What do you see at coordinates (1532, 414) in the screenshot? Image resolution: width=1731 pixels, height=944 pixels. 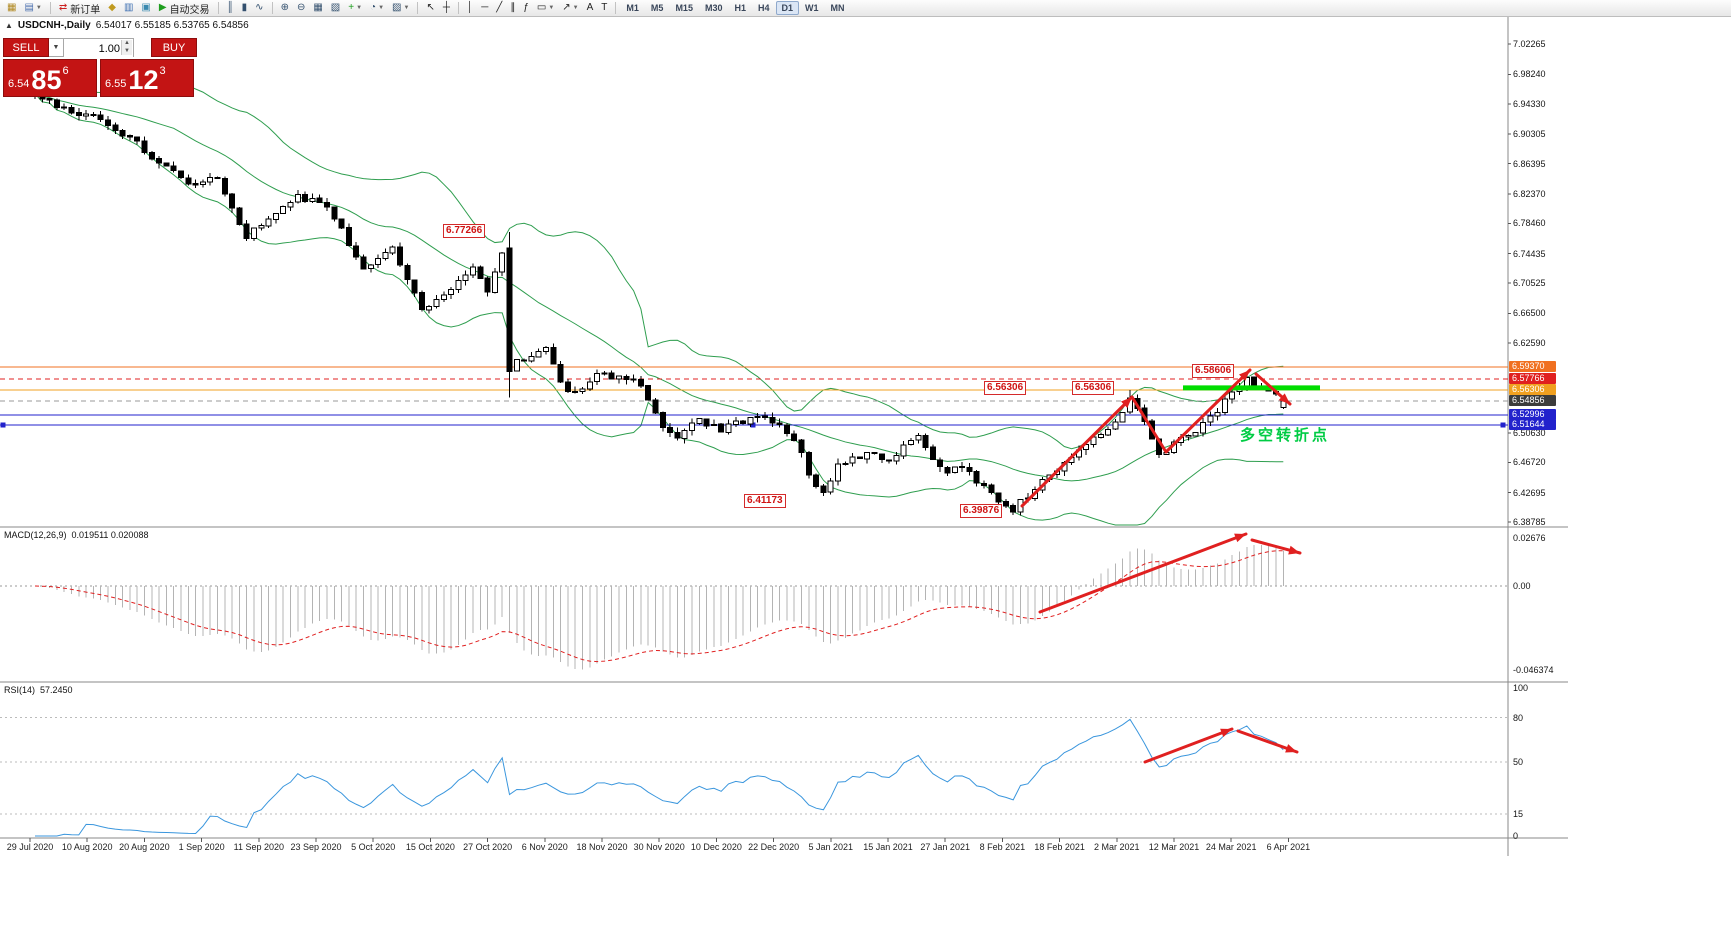 I see `price-axis-current-label: 6.52996` at bounding box center [1532, 414].